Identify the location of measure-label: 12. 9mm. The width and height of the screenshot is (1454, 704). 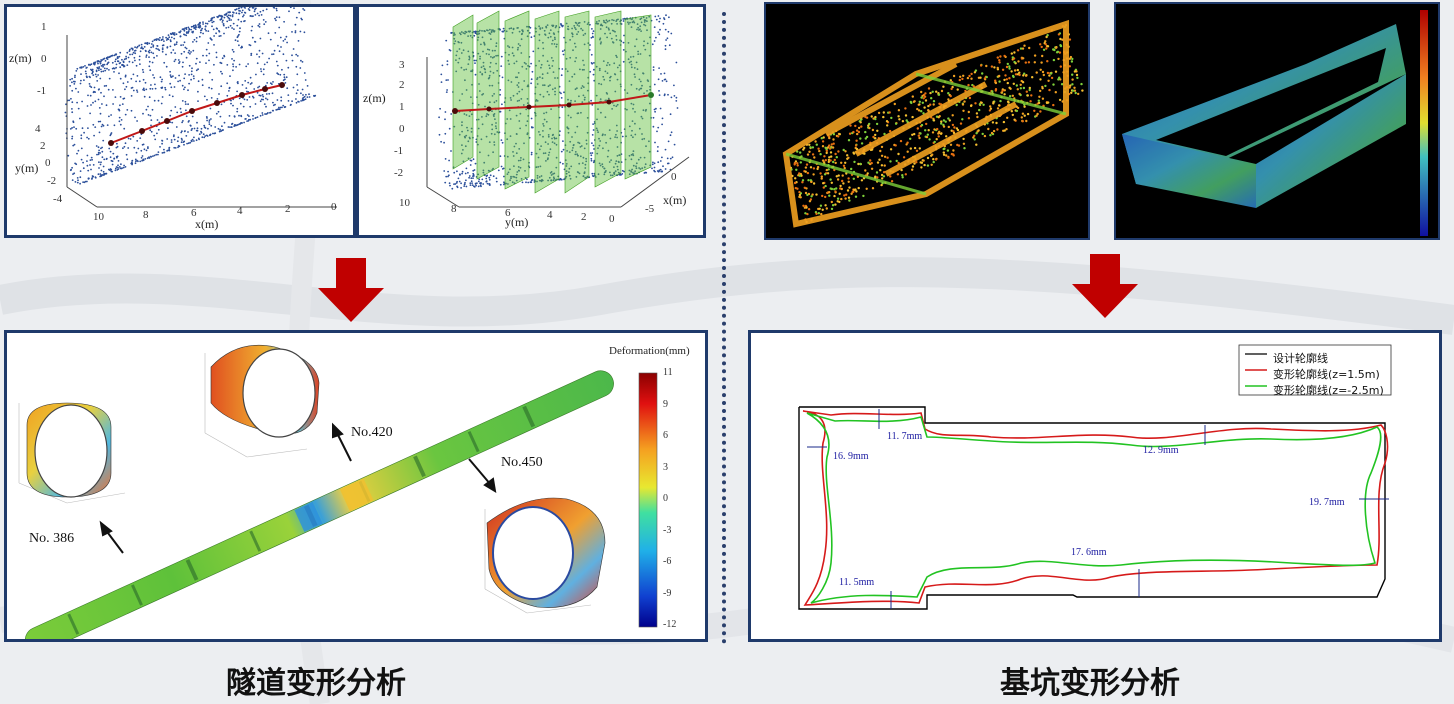
(1161, 450).